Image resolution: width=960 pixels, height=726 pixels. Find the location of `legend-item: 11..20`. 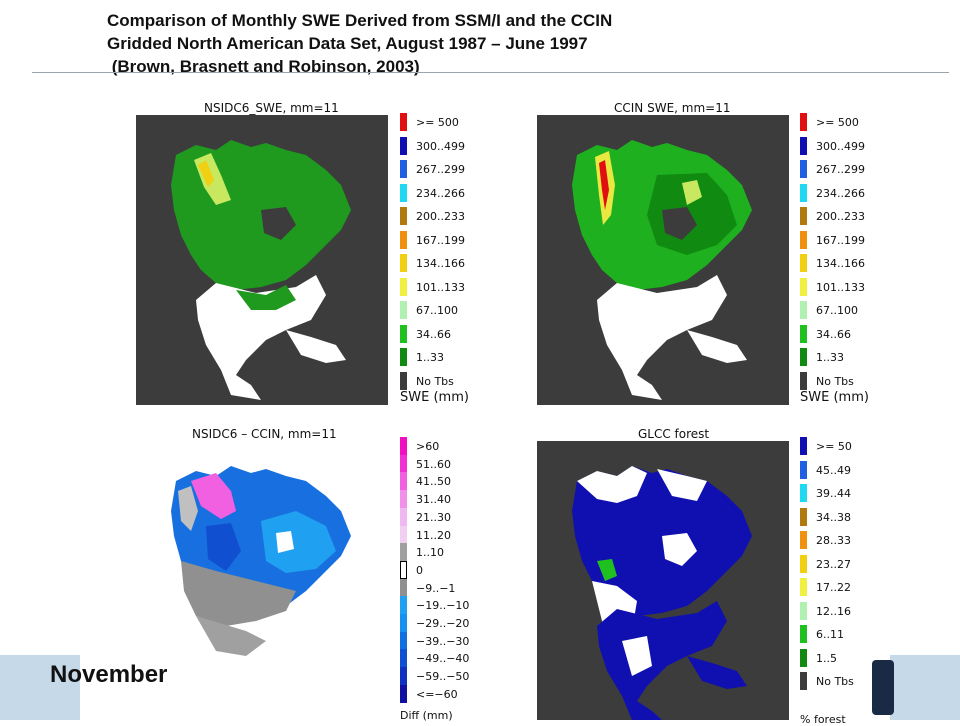

legend-item: 11..20 is located at coordinates (445, 535).